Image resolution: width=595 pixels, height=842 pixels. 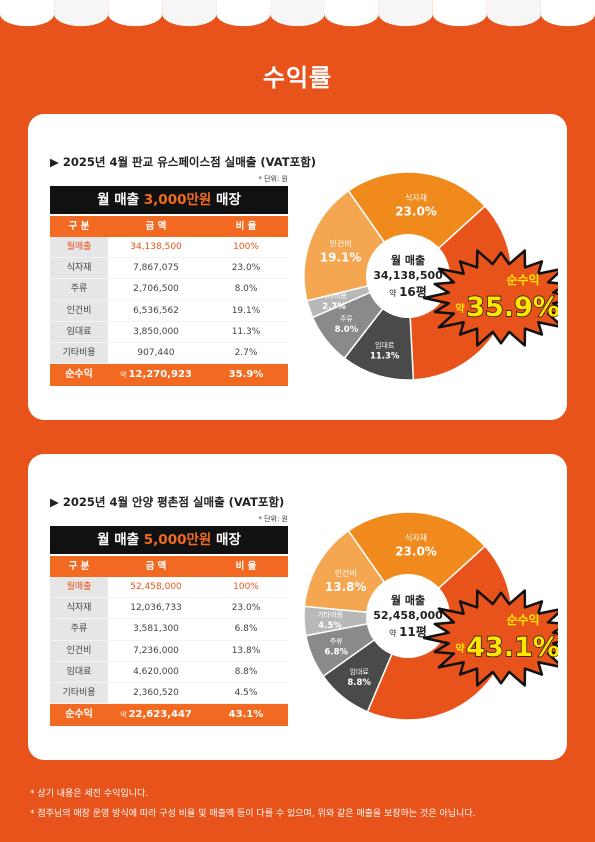 I want to click on table-row: 주류 3,581,300 6.8%, so click(x=169, y=630).